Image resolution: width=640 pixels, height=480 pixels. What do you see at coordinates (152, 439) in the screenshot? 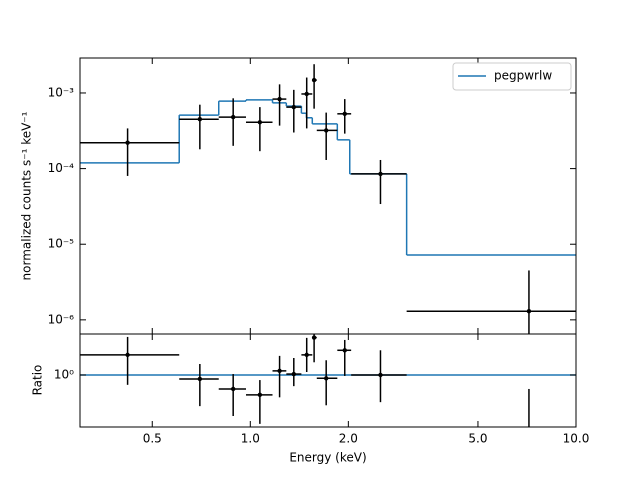
I see `x-tick-label: 0.5` at bounding box center [152, 439].